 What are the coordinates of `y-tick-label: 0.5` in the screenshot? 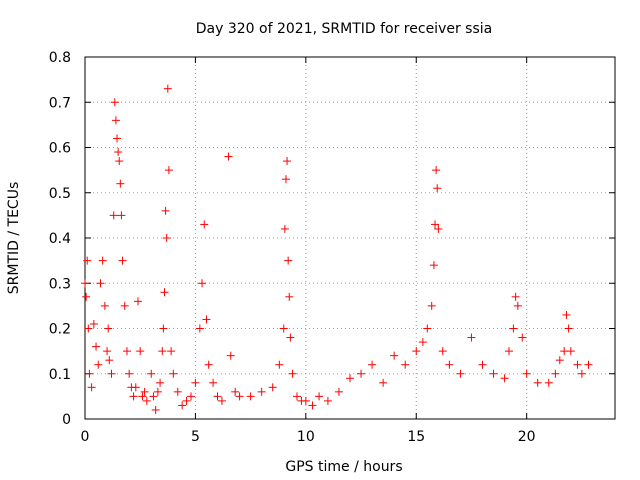 It's located at (60, 194).